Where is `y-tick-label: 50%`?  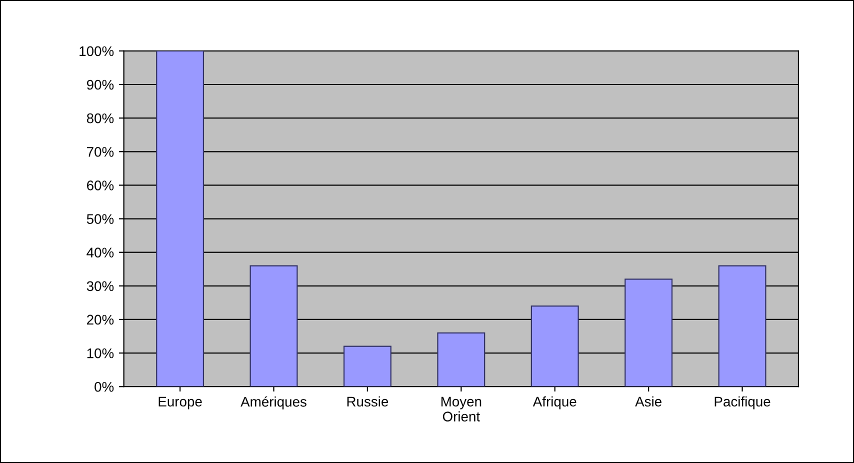
y-tick-label: 50% is located at coordinates (100, 219).